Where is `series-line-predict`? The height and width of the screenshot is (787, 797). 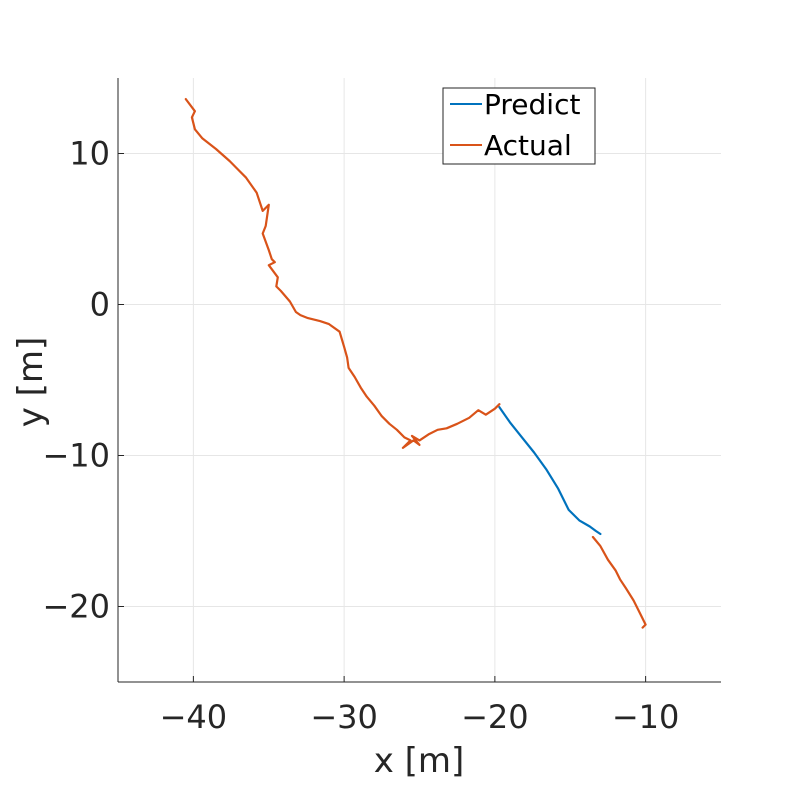
series-line-predict is located at coordinates (550, 471).